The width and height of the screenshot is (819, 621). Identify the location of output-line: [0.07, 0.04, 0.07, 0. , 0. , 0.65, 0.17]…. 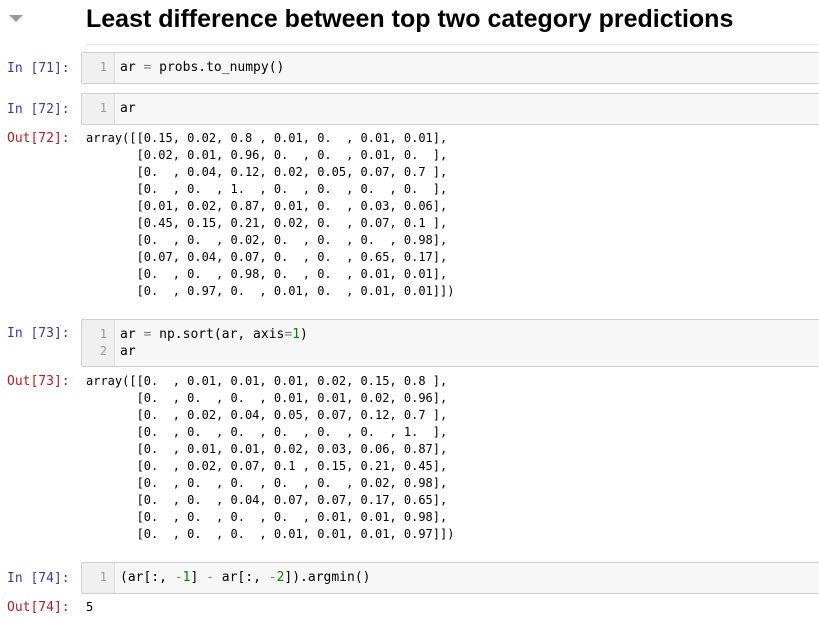
(267, 257).